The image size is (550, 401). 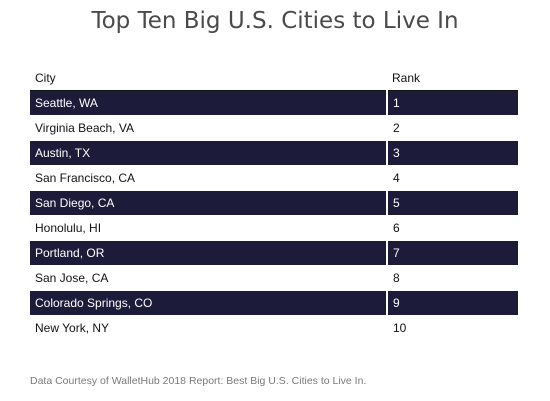 What do you see at coordinates (452, 253) in the screenshot?
I see `rank-cell: 7` at bounding box center [452, 253].